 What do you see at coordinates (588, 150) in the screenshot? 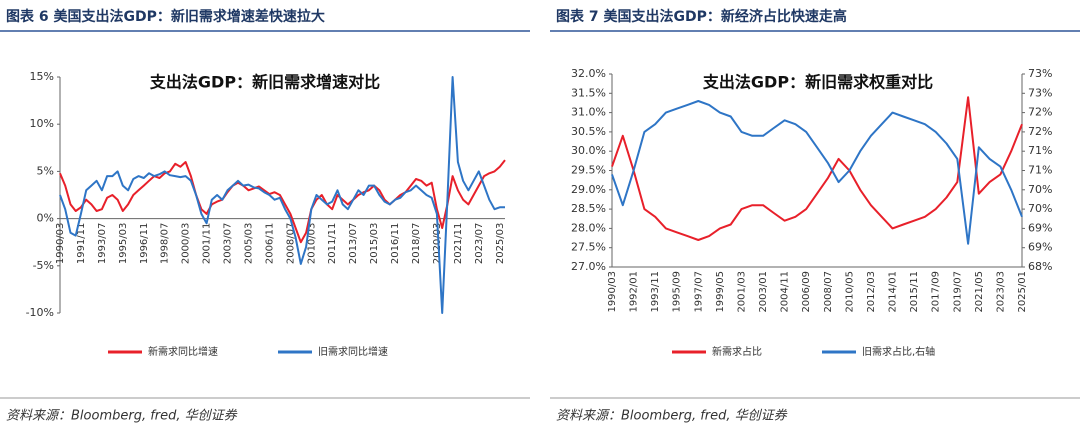
I see `y-tick-label: 30.0%` at bounding box center [588, 150].